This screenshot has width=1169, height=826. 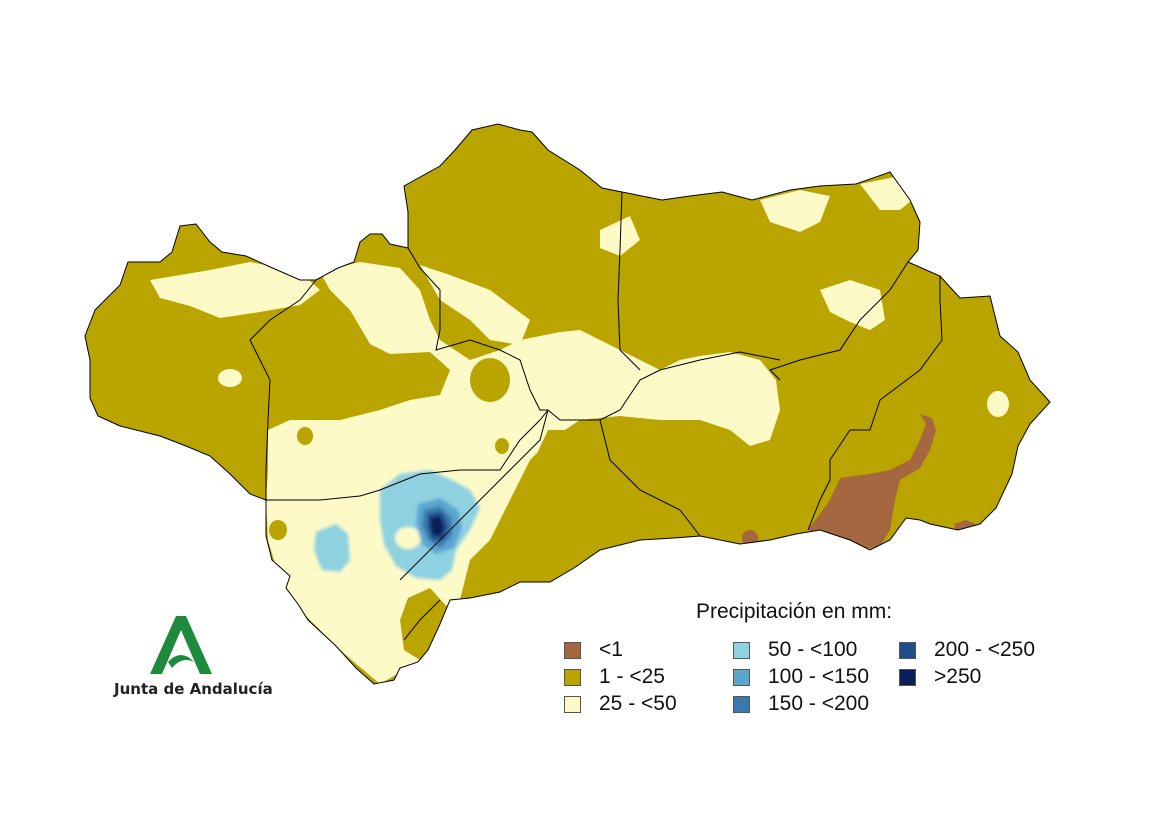 I want to click on legend-label: 25 - <50, so click(x=638, y=703).